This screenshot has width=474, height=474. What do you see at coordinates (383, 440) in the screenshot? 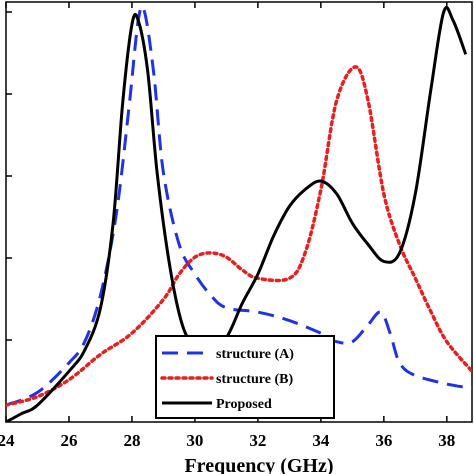
I see `x-tick-label: 36` at bounding box center [383, 440].